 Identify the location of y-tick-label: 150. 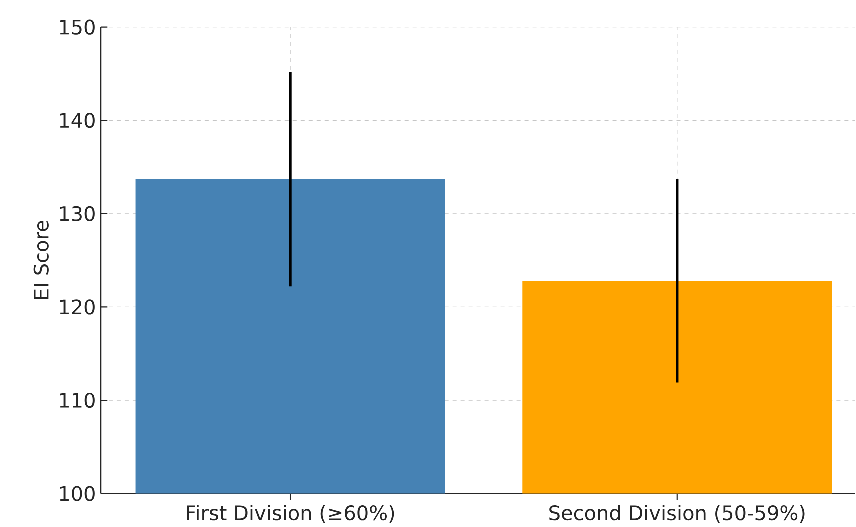
(77, 27).